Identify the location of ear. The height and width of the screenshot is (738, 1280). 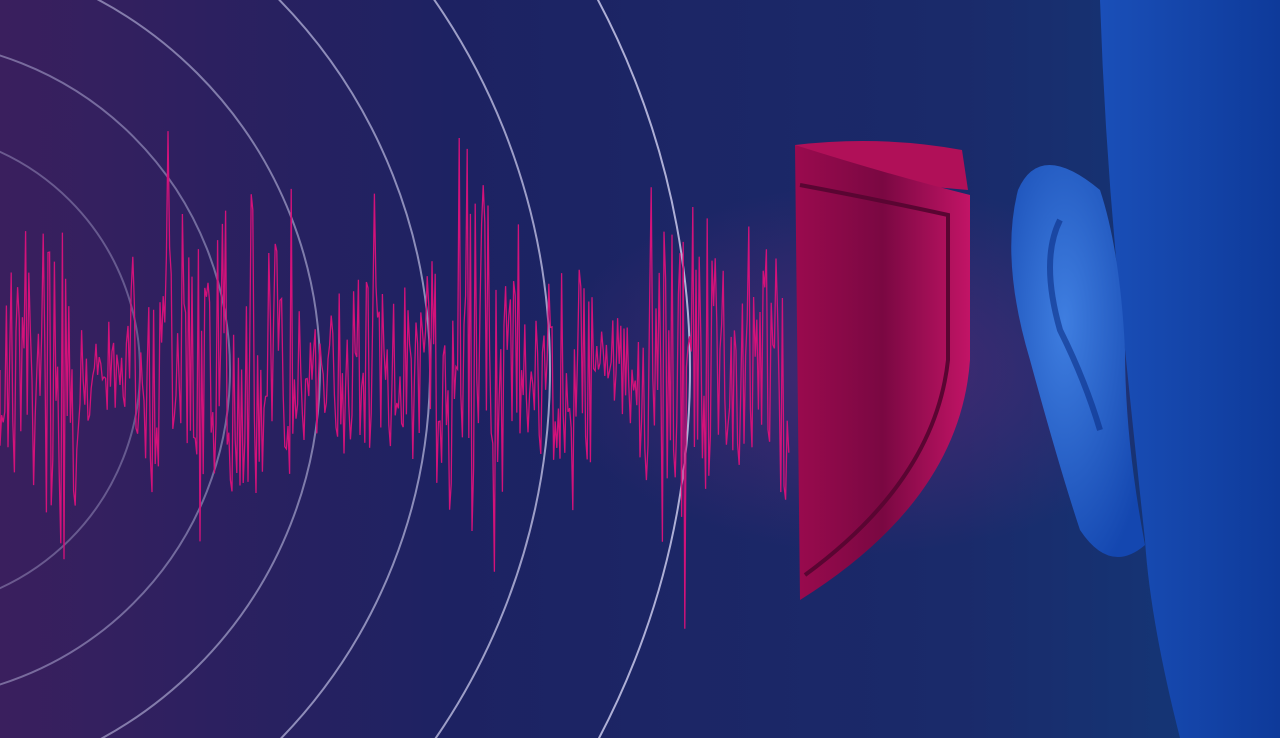
(1078, 361).